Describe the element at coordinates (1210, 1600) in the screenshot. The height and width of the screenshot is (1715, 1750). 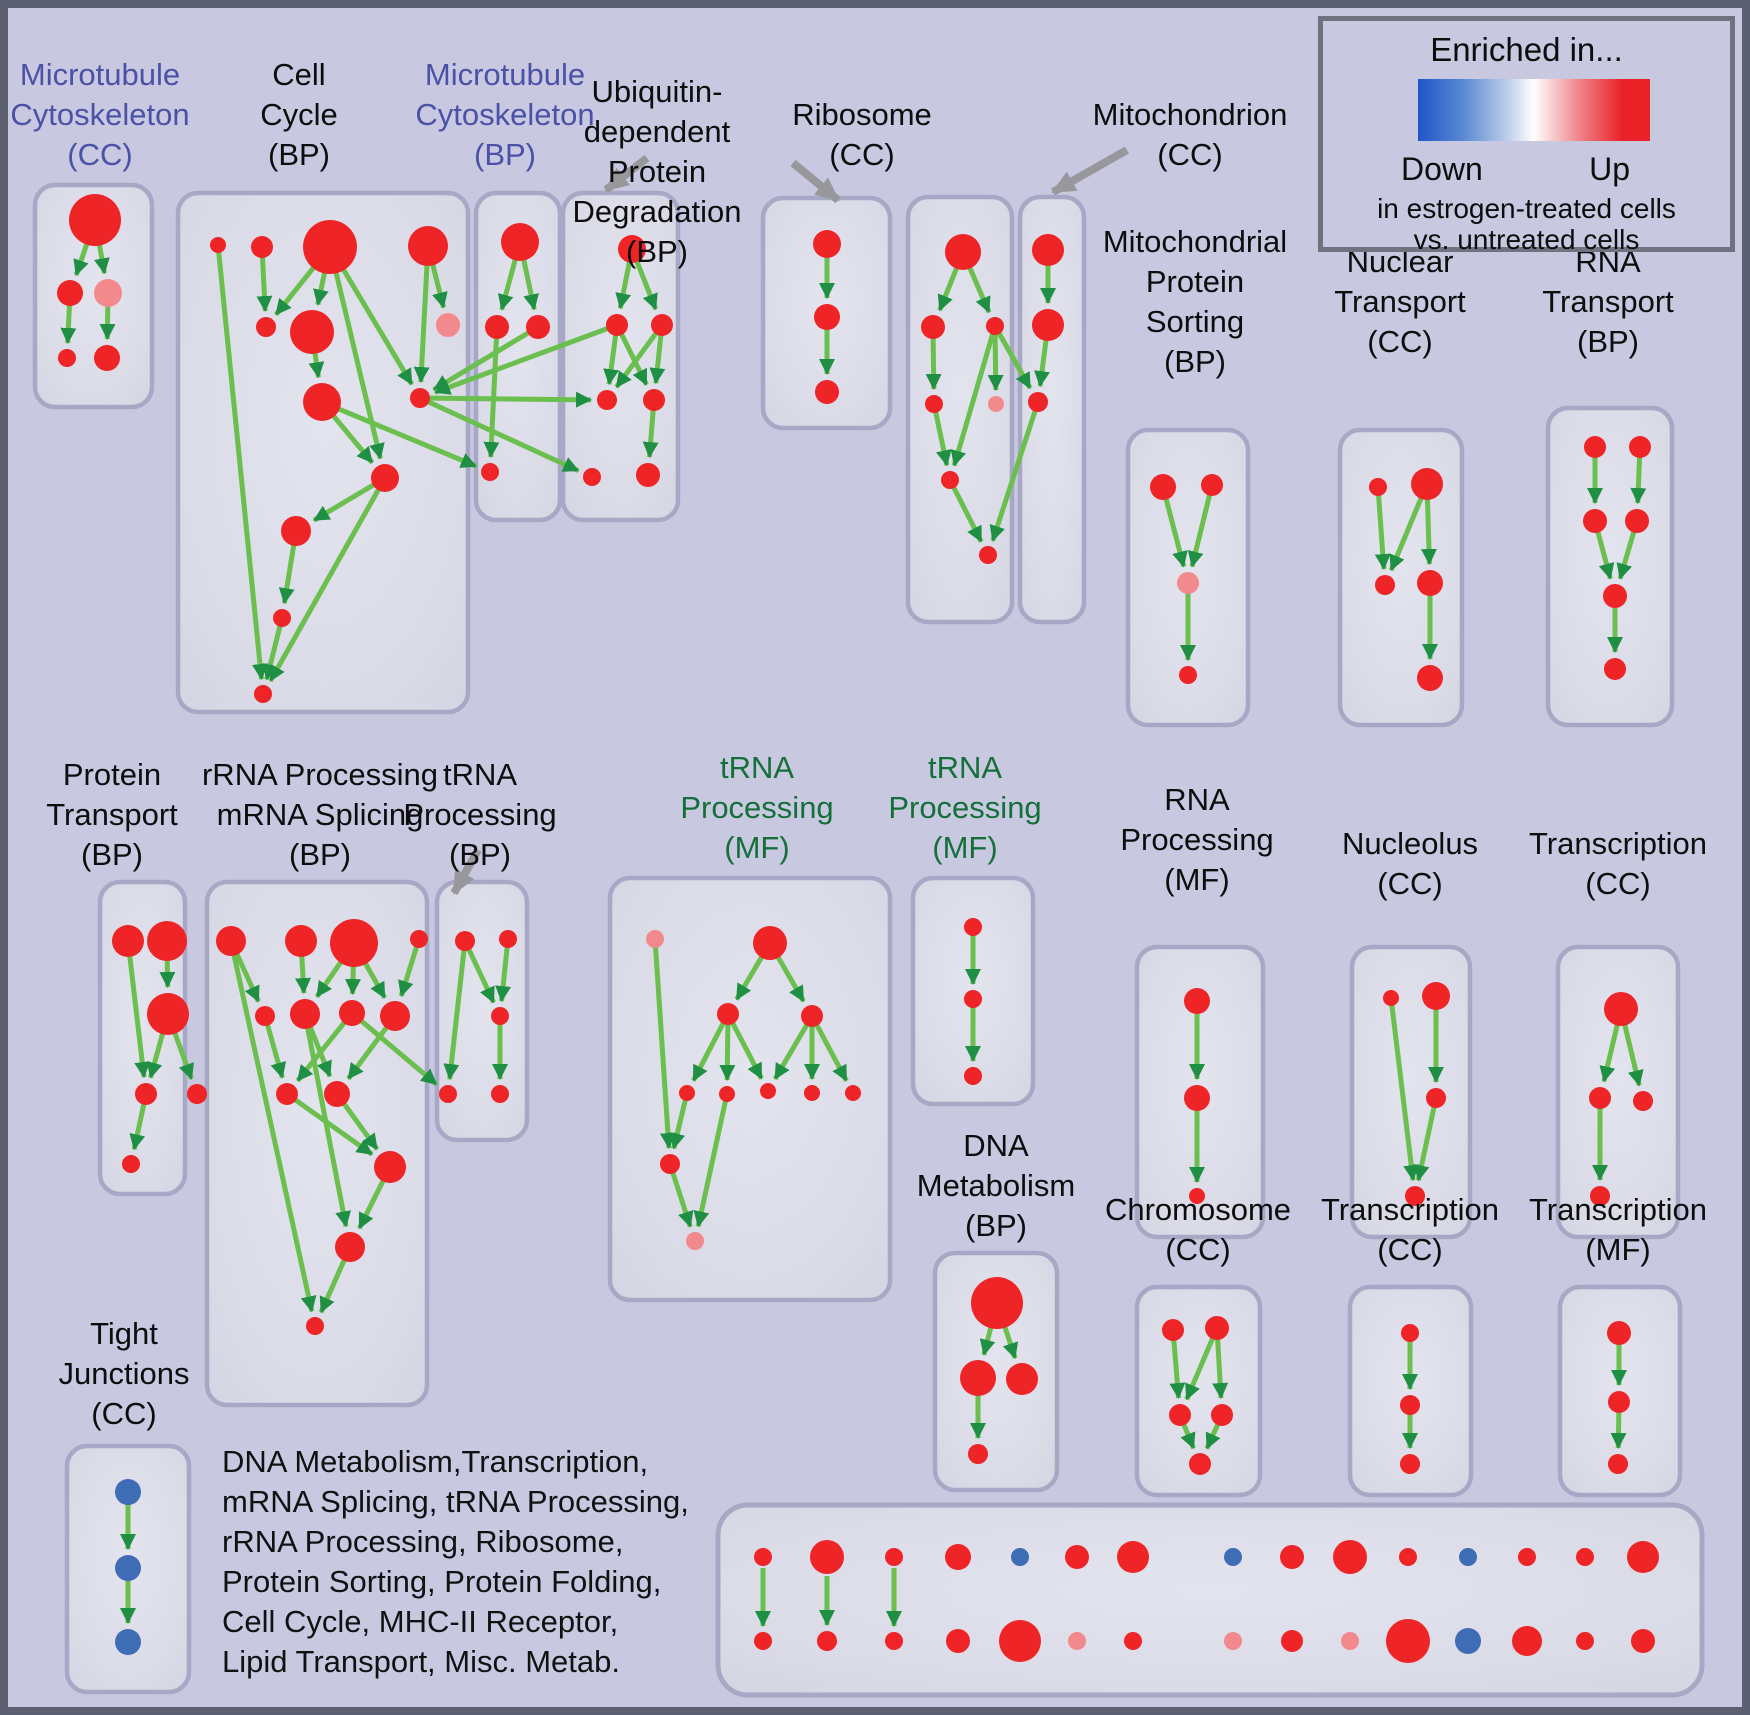
I see `cluster-box-bottom-band` at that location.